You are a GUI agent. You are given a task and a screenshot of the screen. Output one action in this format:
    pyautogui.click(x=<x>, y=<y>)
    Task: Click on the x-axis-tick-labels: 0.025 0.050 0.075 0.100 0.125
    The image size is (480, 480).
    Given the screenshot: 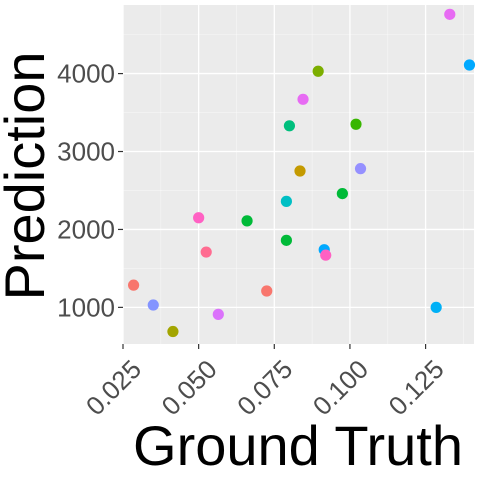 What is the action you would take?
    pyautogui.click(x=265, y=387)
    